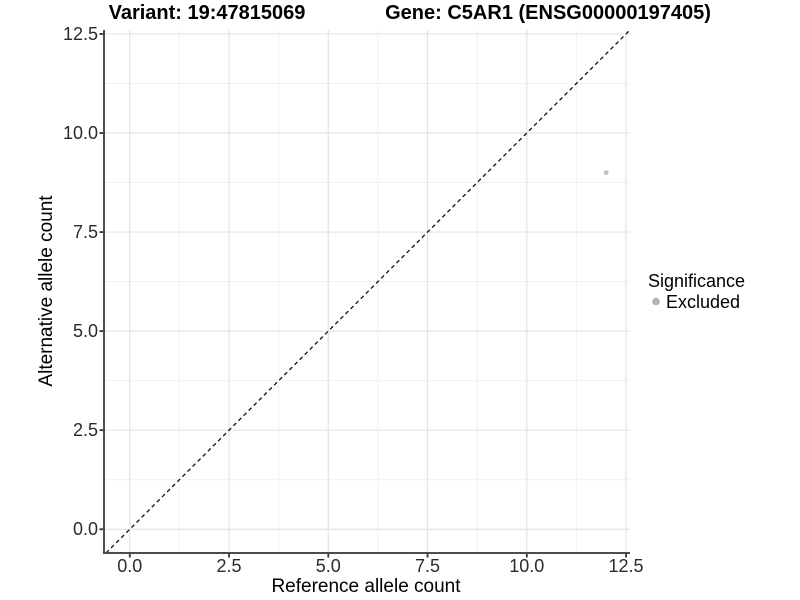 This screenshot has width=800, height=600. What do you see at coordinates (626, 566) in the screenshot?
I see `x-tick-label: 12.5` at bounding box center [626, 566].